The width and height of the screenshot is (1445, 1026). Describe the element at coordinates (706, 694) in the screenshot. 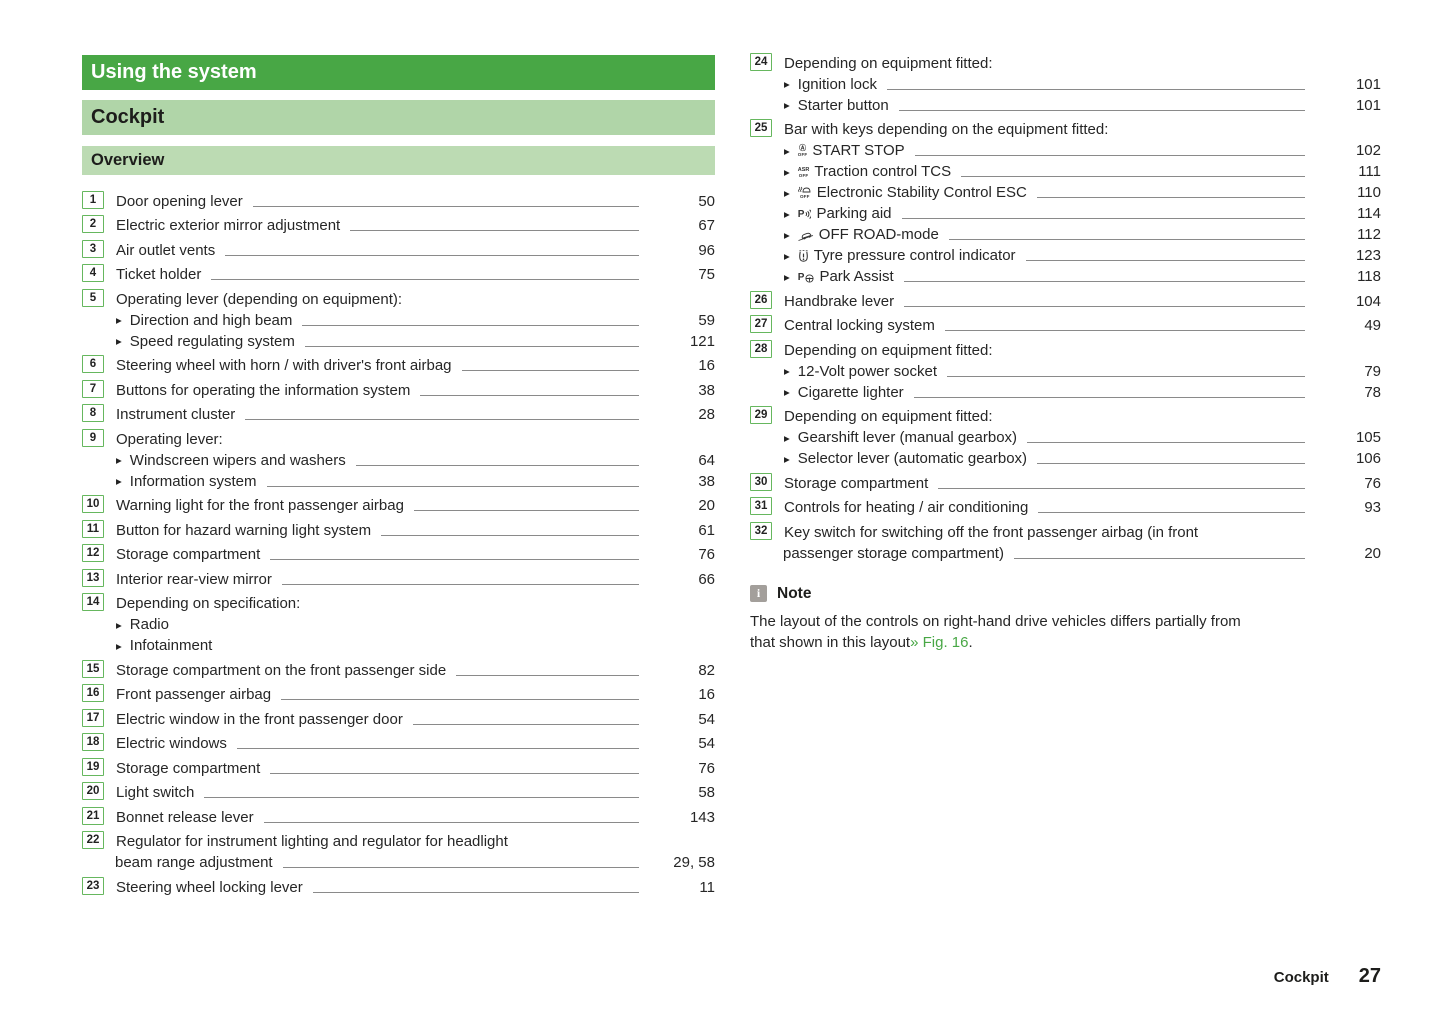

I see `page-number: 16` at that location.